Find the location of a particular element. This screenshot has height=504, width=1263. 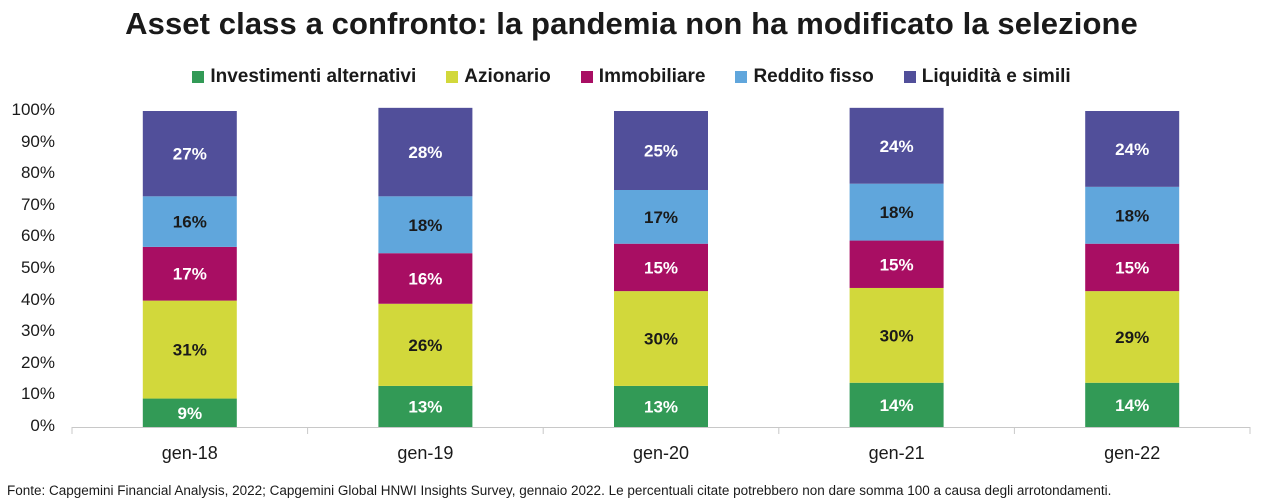

data-label: 31% is located at coordinates (190, 350).